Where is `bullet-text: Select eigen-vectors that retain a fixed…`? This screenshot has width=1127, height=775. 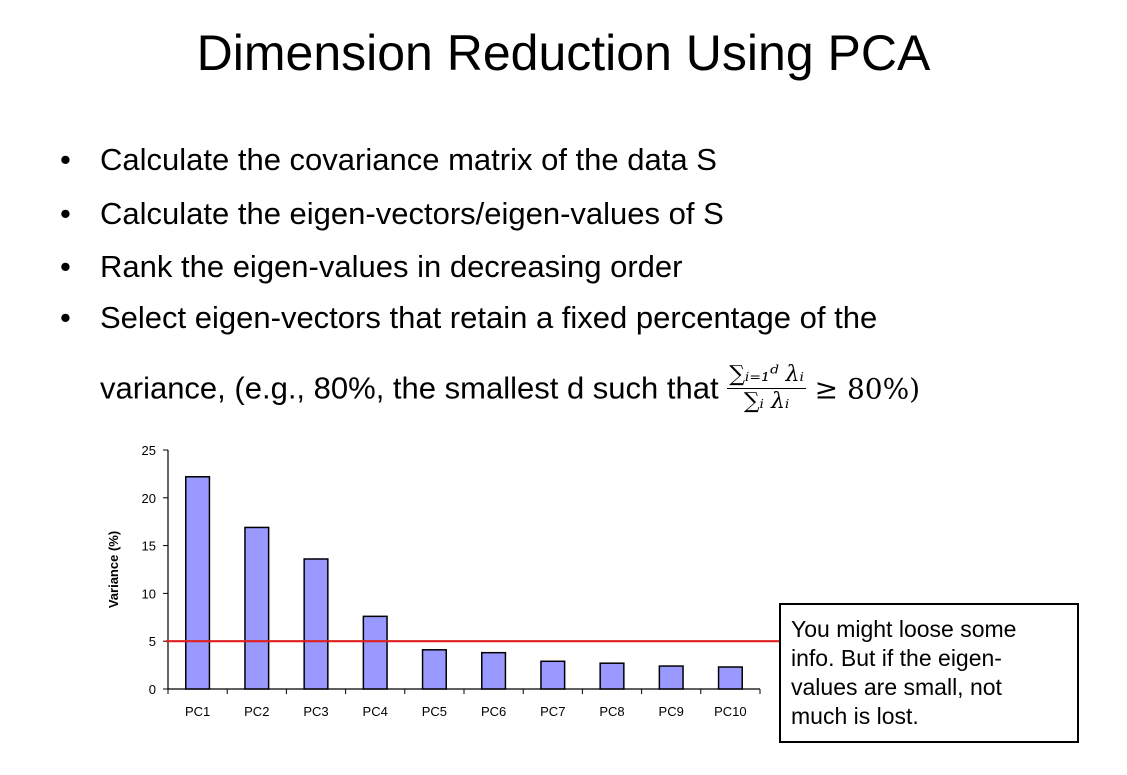
bullet-text: Select eigen-vectors that retain a fixed… is located at coordinates (489, 317).